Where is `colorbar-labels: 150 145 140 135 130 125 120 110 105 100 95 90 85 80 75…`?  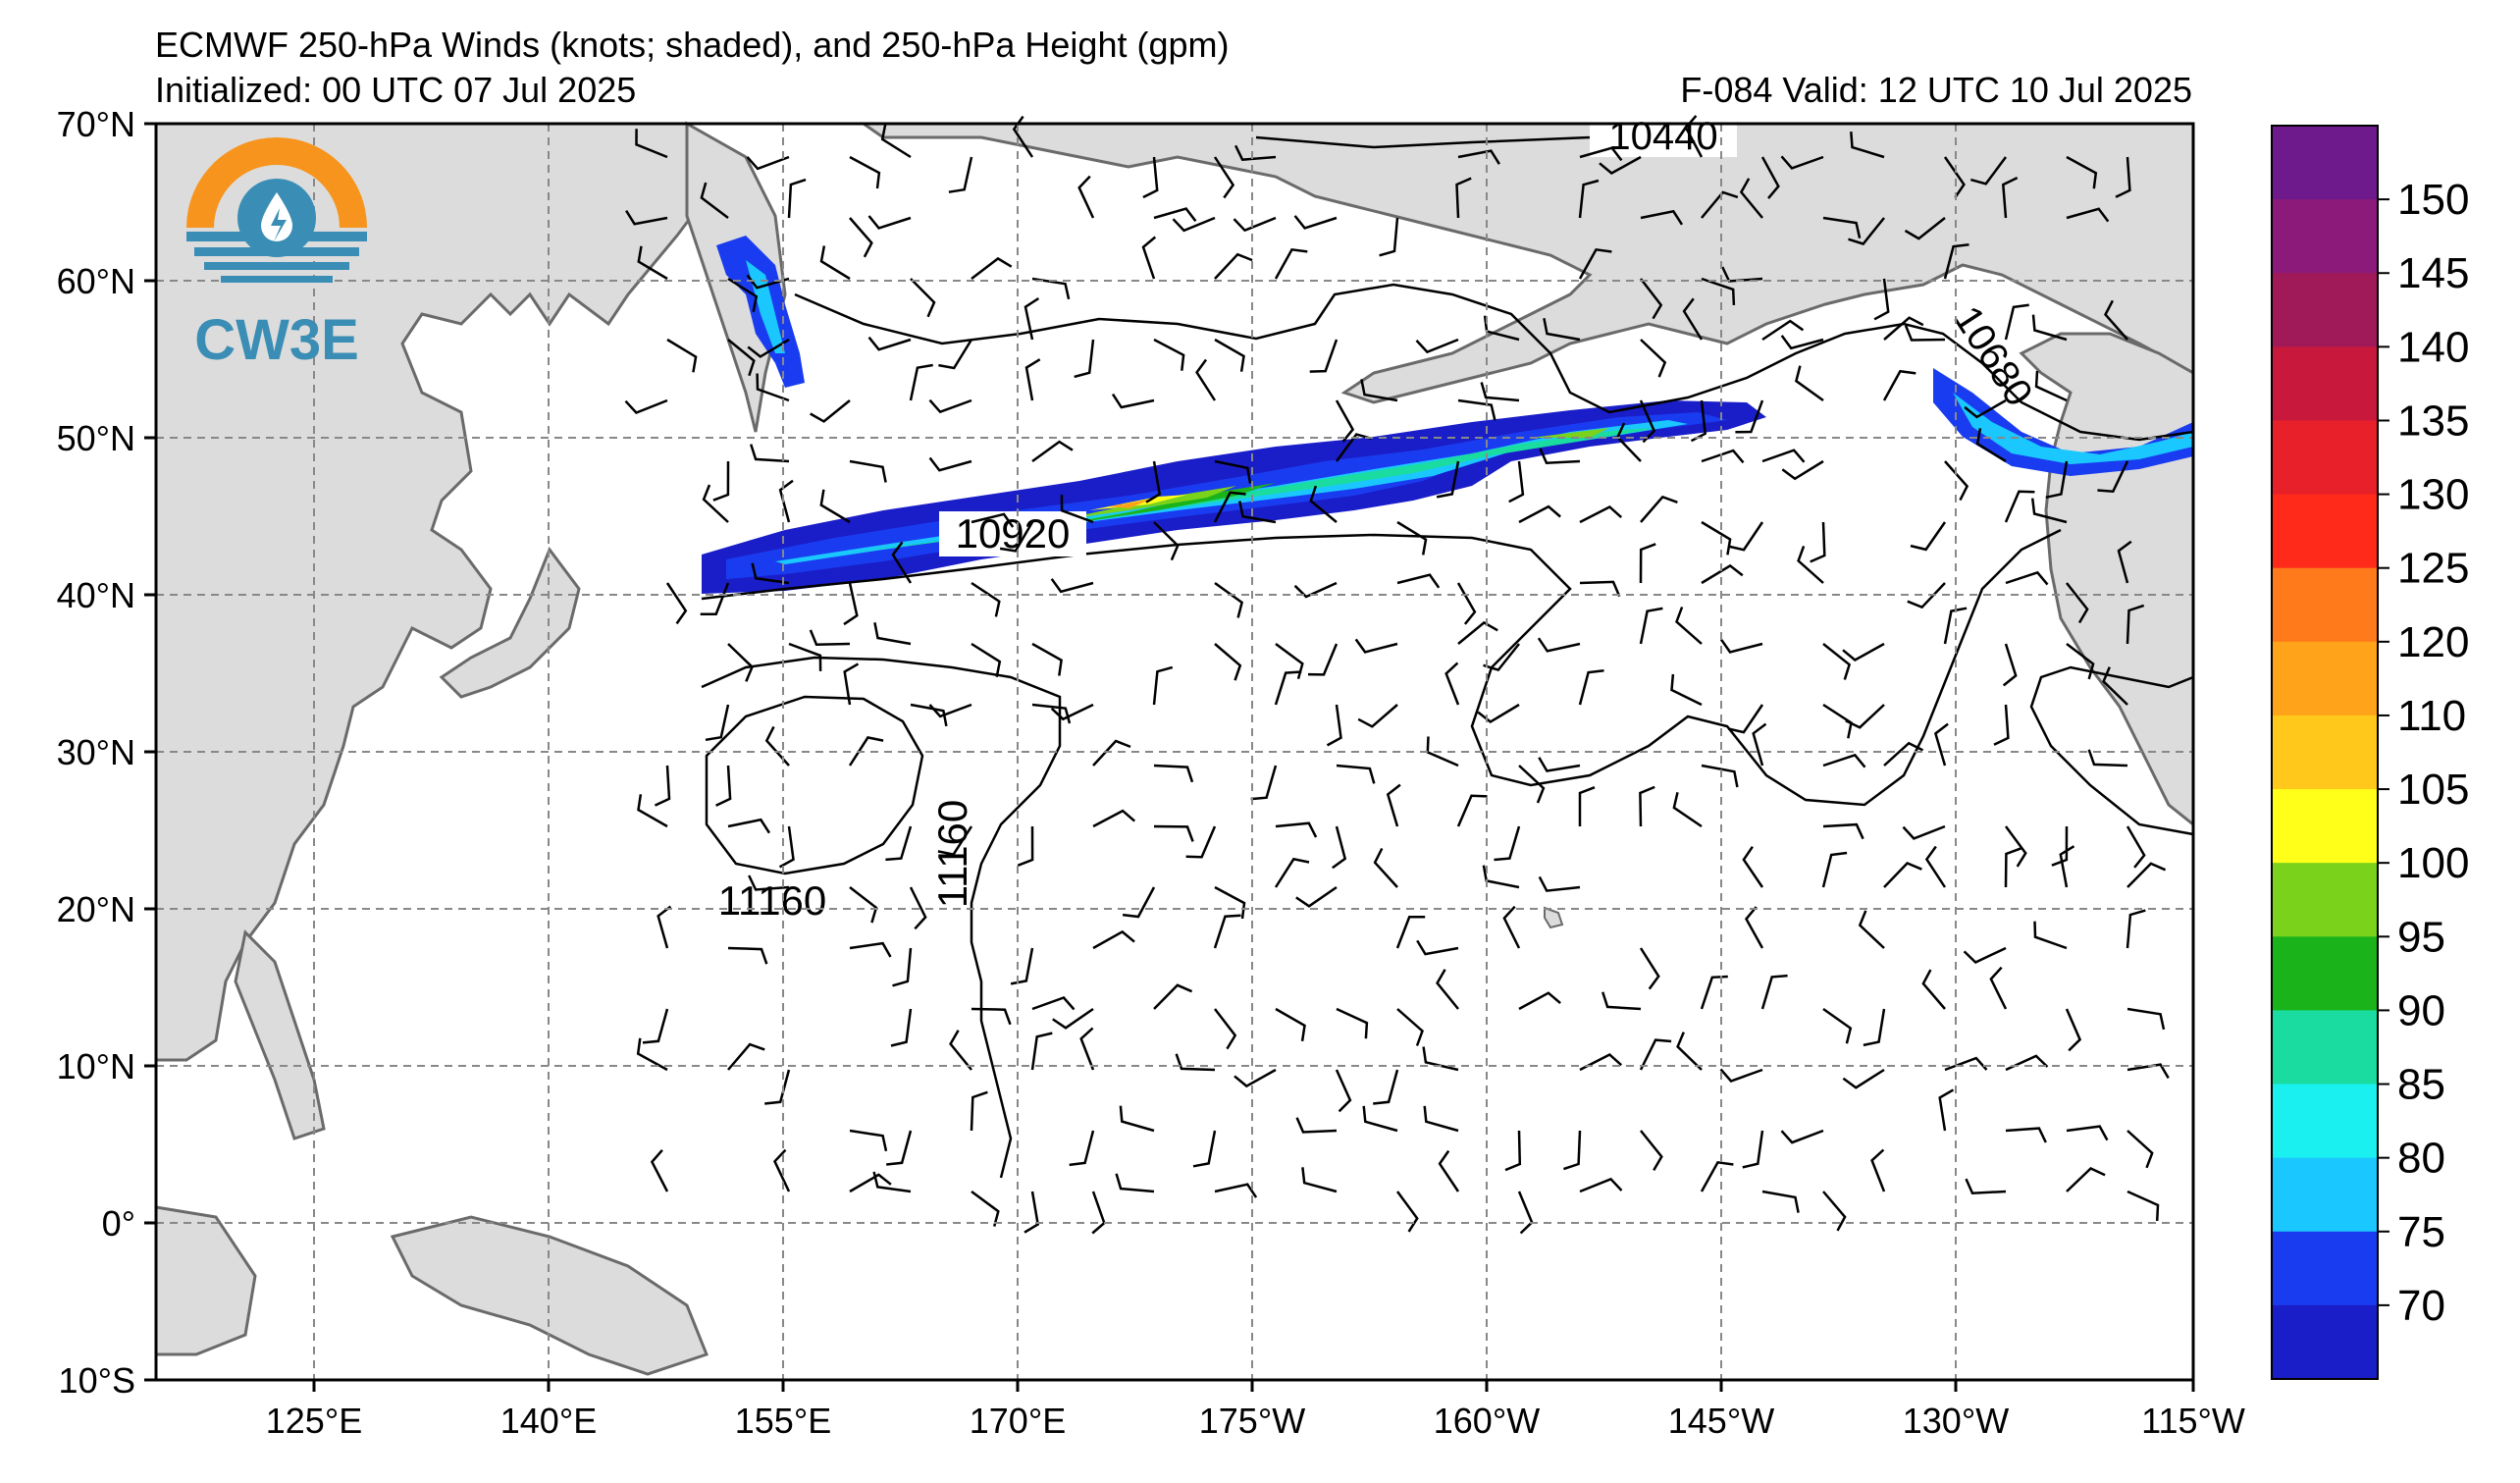
colorbar-labels: 150 145 140 135 130 125 120 110 105 100 95 90 85 80 75… is located at coordinates (2433, 753).